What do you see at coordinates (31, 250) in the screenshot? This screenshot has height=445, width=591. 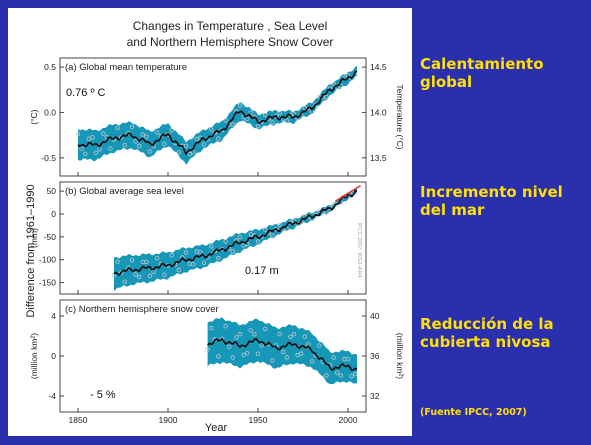 I see `shared-y-axis-label: Difference from 1961–1990` at bounding box center [31, 250].